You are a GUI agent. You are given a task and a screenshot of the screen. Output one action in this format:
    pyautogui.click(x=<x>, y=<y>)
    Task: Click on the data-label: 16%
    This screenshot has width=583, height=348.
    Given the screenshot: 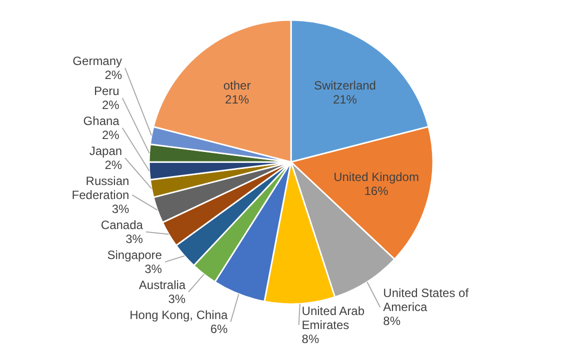 What is the action you would take?
    pyautogui.click(x=376, y=191)
    